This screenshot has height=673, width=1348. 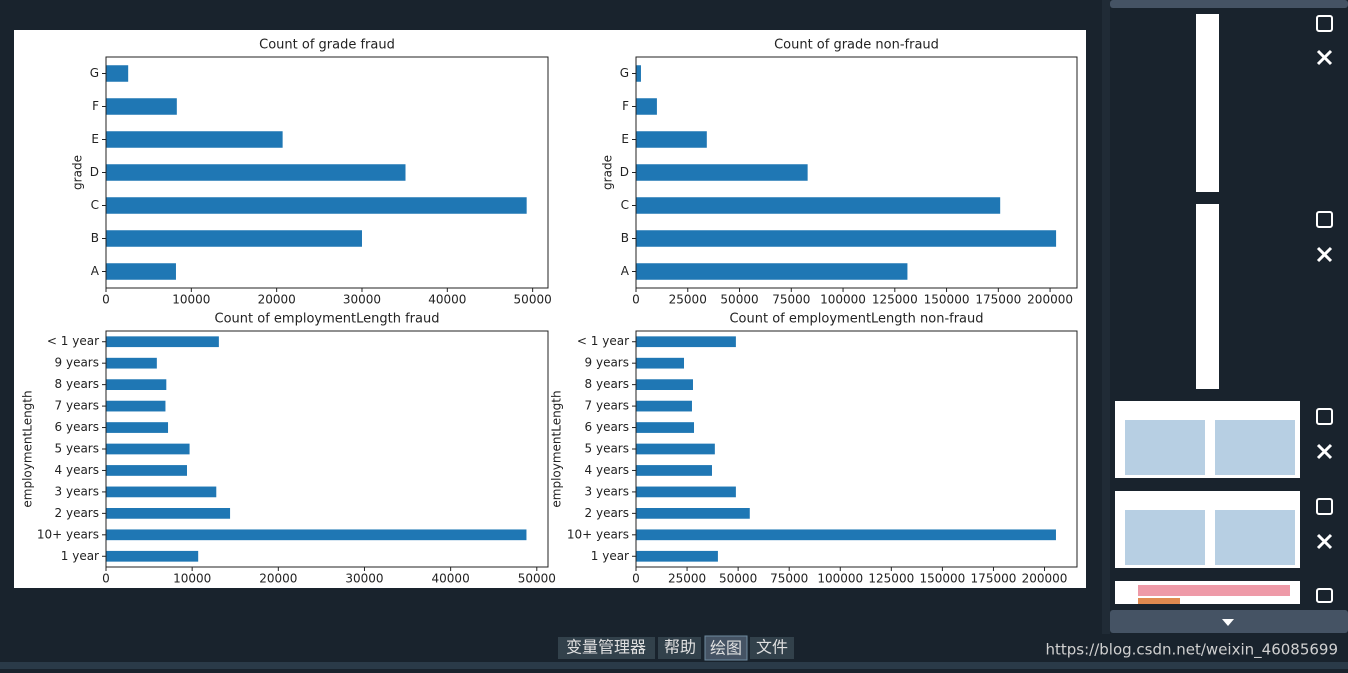 I want to click on x-tick-label: 25000, so click(x=687, y=579).